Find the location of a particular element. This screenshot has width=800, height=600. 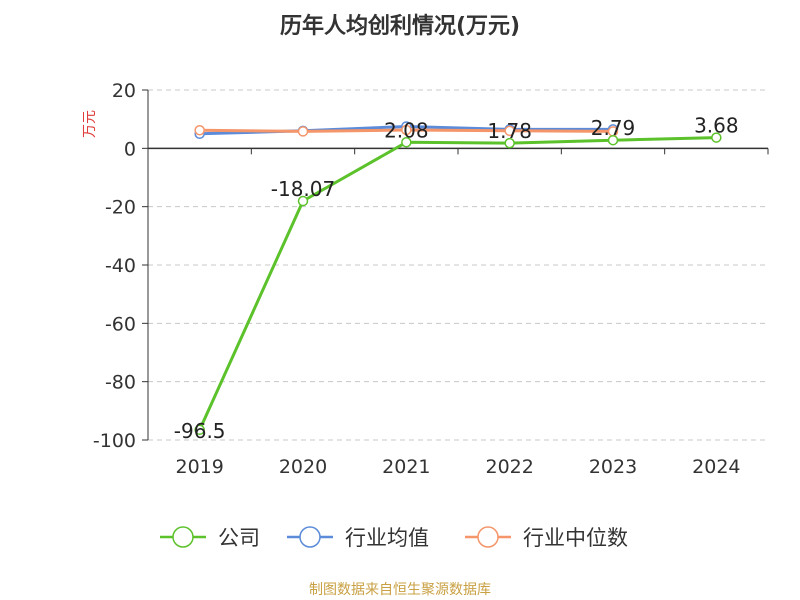

legend-item-2: 行业中位数 is located at coordinates (546, 538).